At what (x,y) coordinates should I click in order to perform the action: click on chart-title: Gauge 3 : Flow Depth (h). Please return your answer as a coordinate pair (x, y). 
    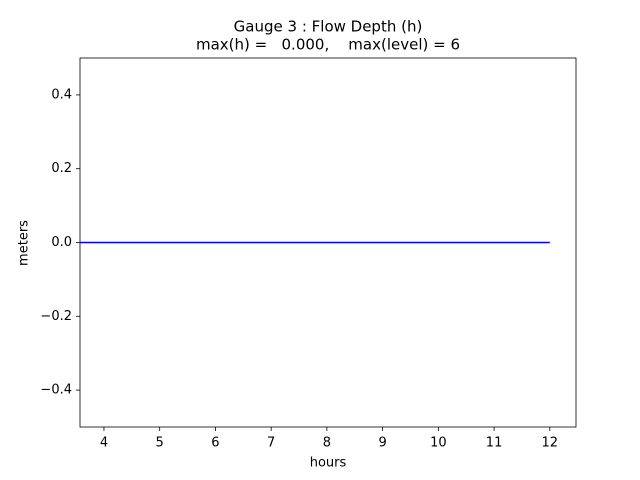
    Looking at the image, I should click on (328, 27).